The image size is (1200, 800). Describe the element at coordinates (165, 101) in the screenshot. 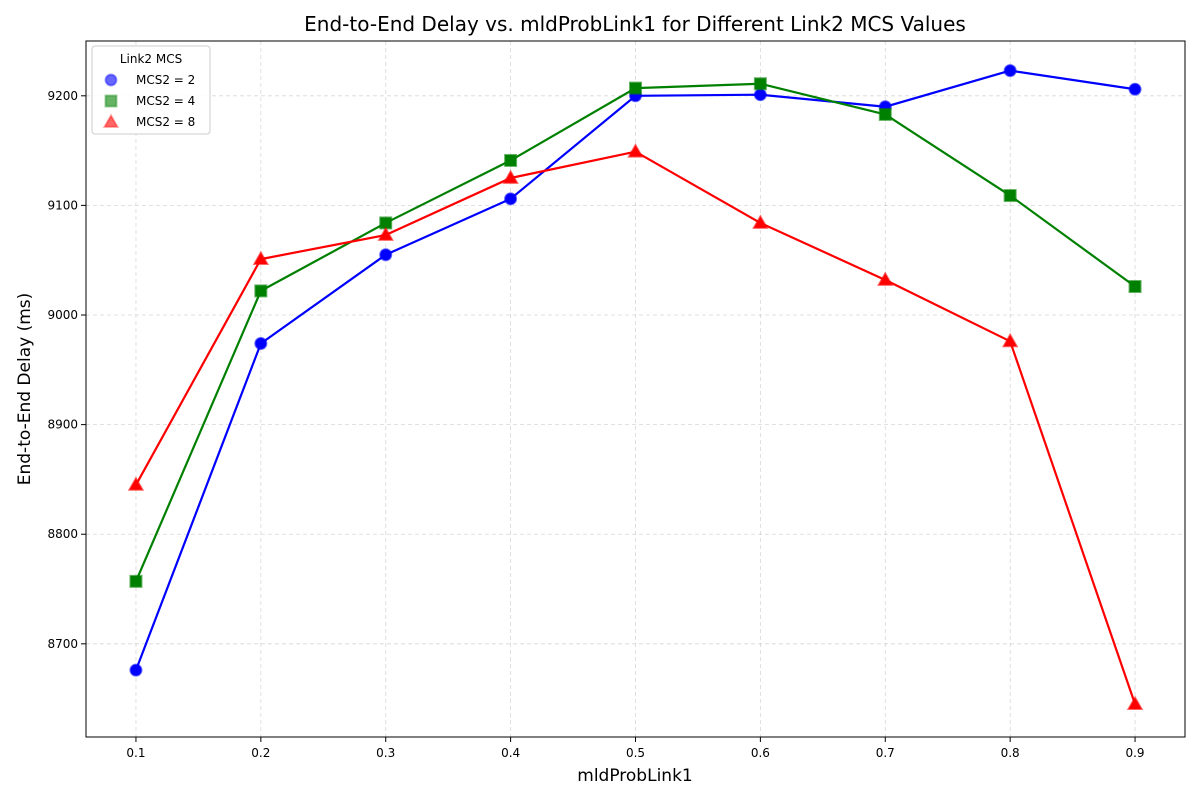

I see `legend-label: MCS2 = 4` at that location.